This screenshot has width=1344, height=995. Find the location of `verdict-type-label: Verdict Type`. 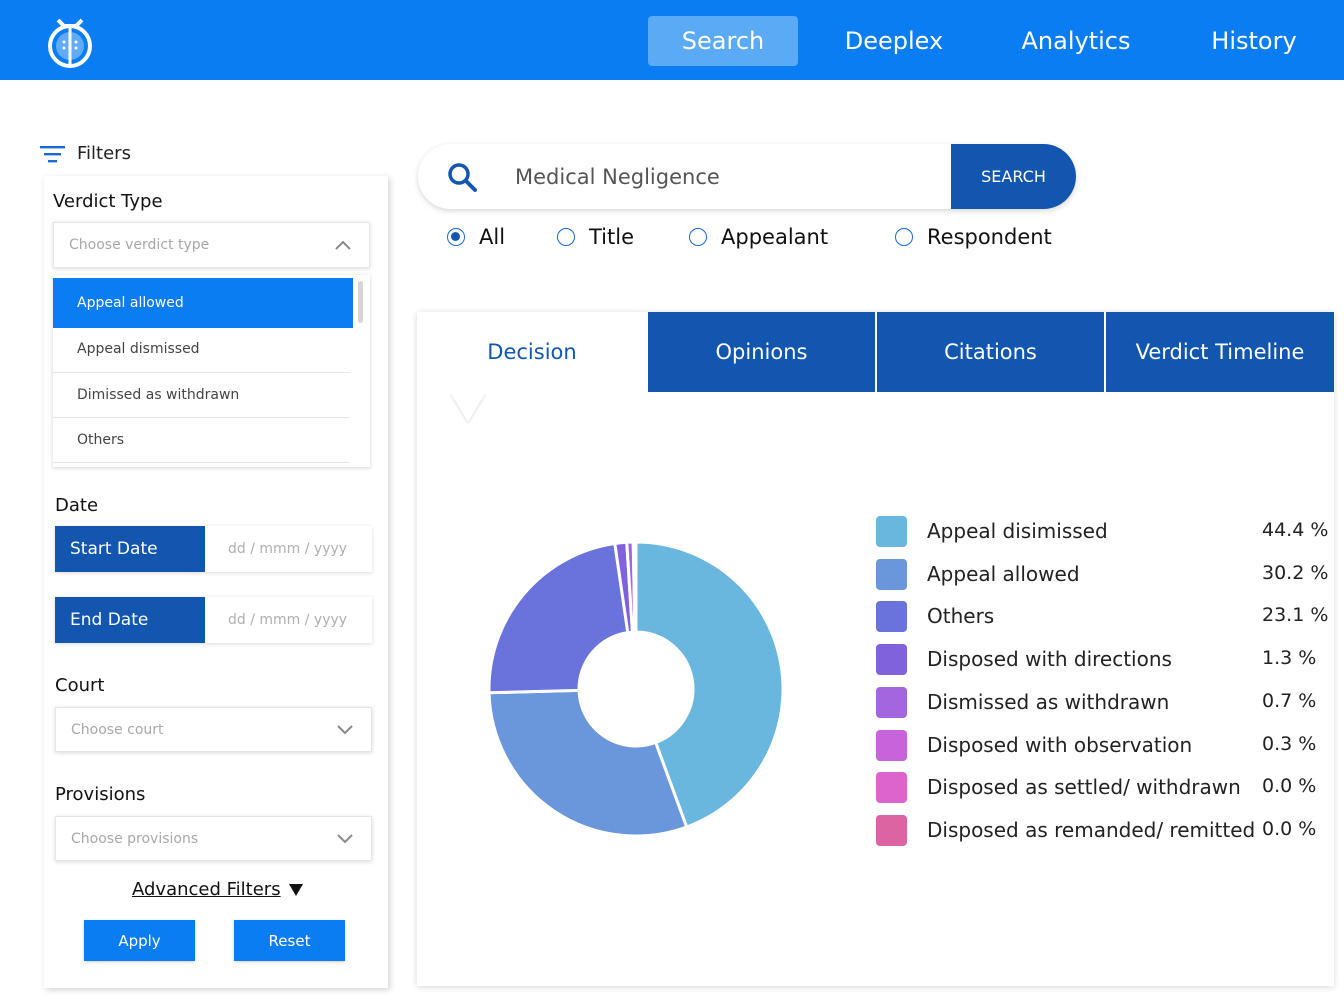

verdict-type-label: Verdict Type is located at coordinates (108, 201).